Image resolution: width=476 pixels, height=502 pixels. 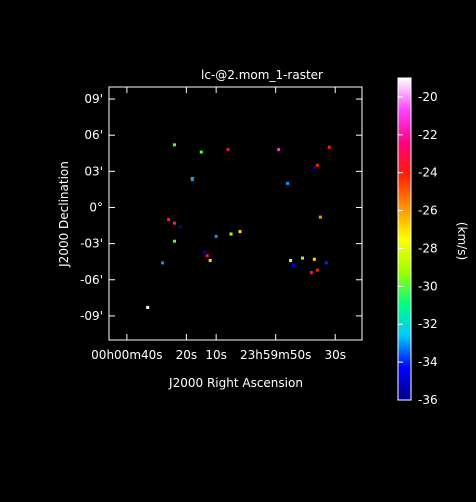 What do you see at coordinates (235, 383) in the screenshot?
I see `x-axis-label: J2000 Right Ascension` at bounding box center [235, 383].